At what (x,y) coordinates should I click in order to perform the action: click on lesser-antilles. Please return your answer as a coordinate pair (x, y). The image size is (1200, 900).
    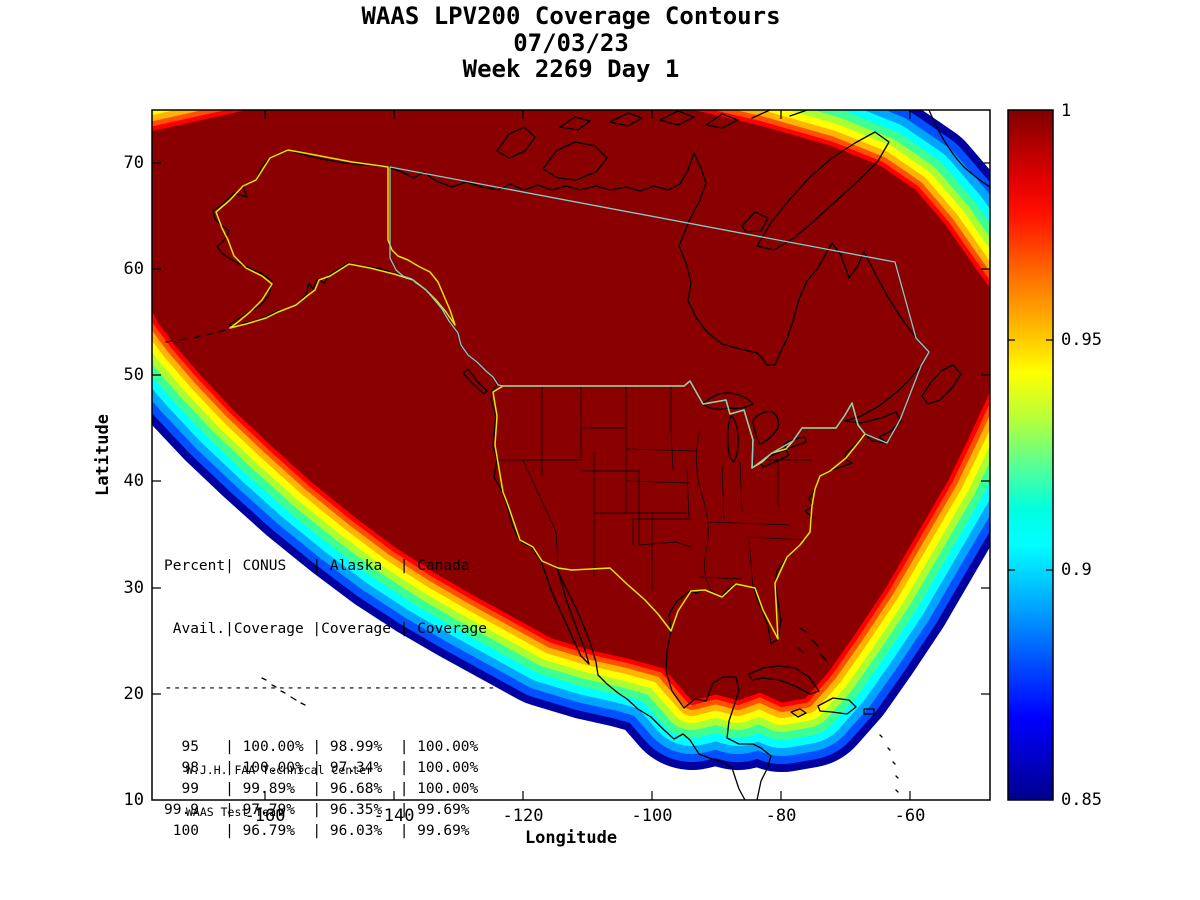
    Looking at the image, I should click on (889, 763).